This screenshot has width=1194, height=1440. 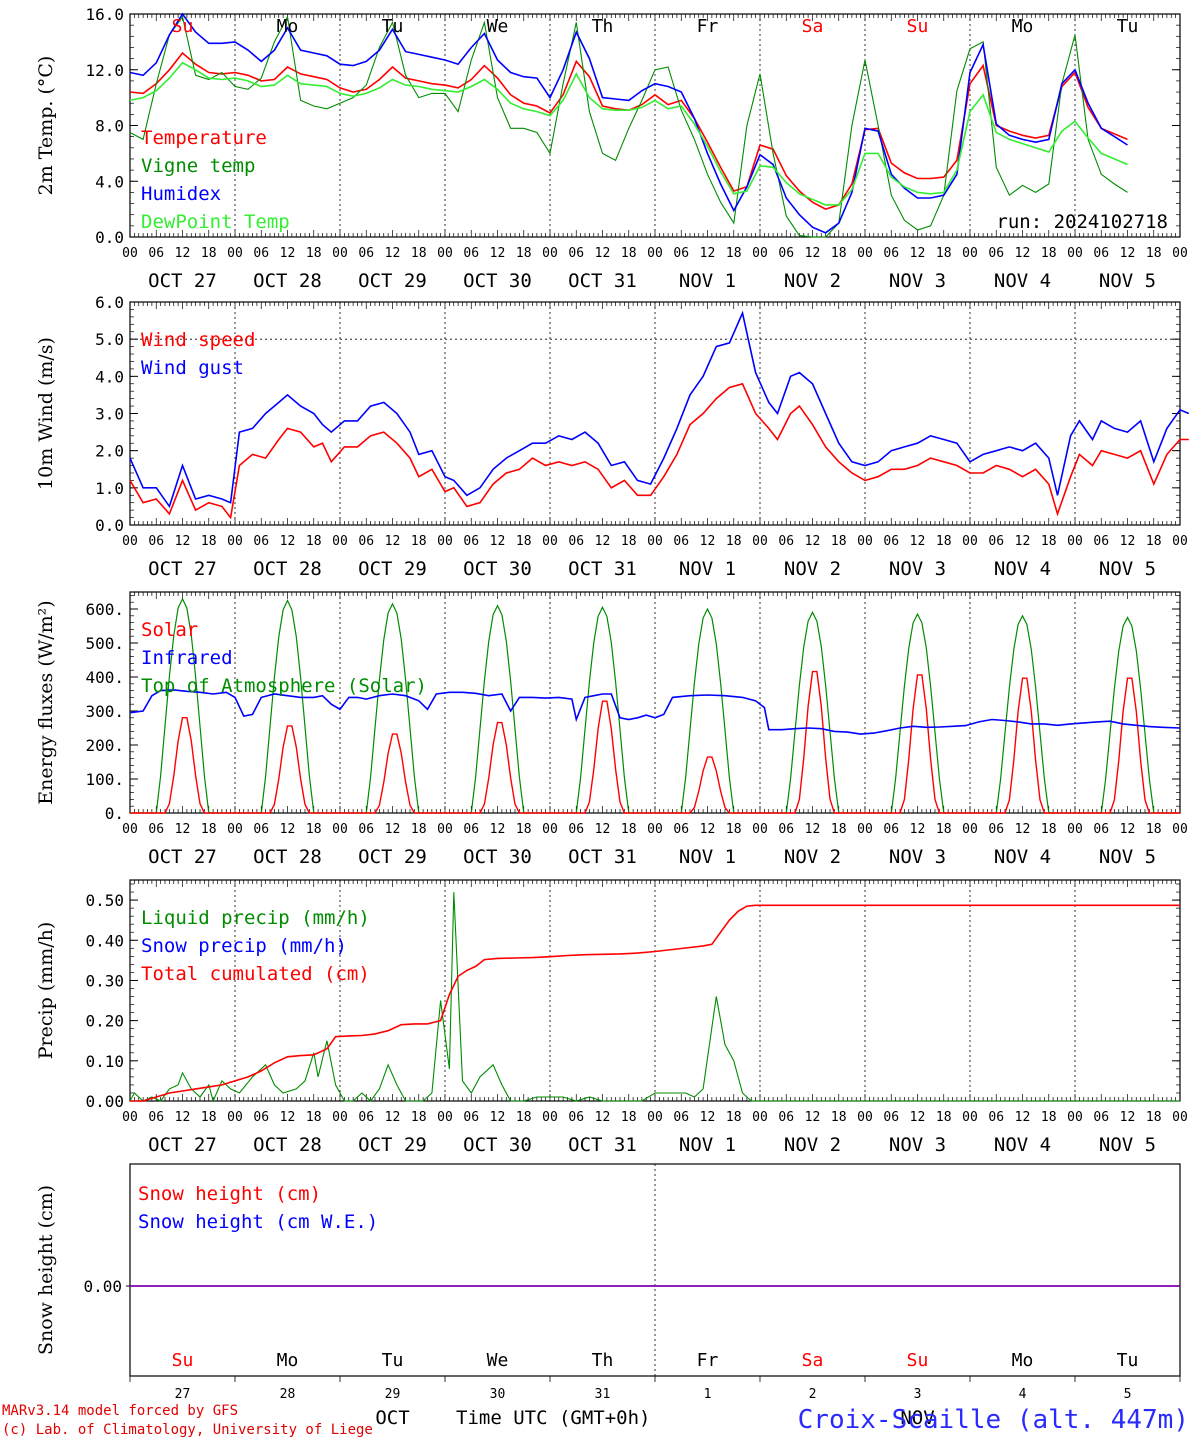 What do you see at coordinates (497, 1145) in the screenshot?
I see `date-label: OCT 30` at bounding box center [497, 1145].